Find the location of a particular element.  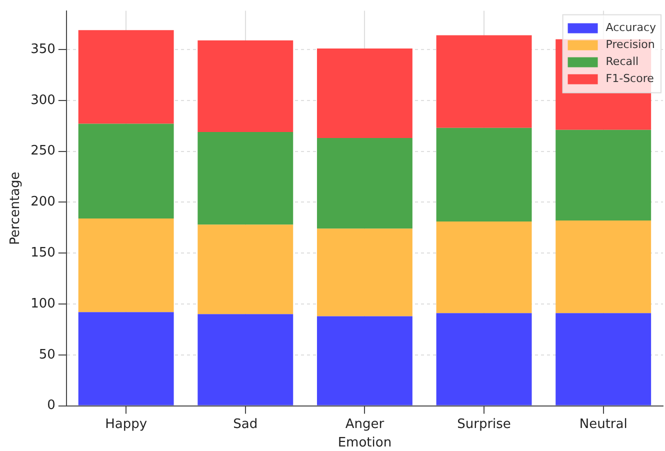

x-tick-label: Anger is located at coordinates (365, 424).